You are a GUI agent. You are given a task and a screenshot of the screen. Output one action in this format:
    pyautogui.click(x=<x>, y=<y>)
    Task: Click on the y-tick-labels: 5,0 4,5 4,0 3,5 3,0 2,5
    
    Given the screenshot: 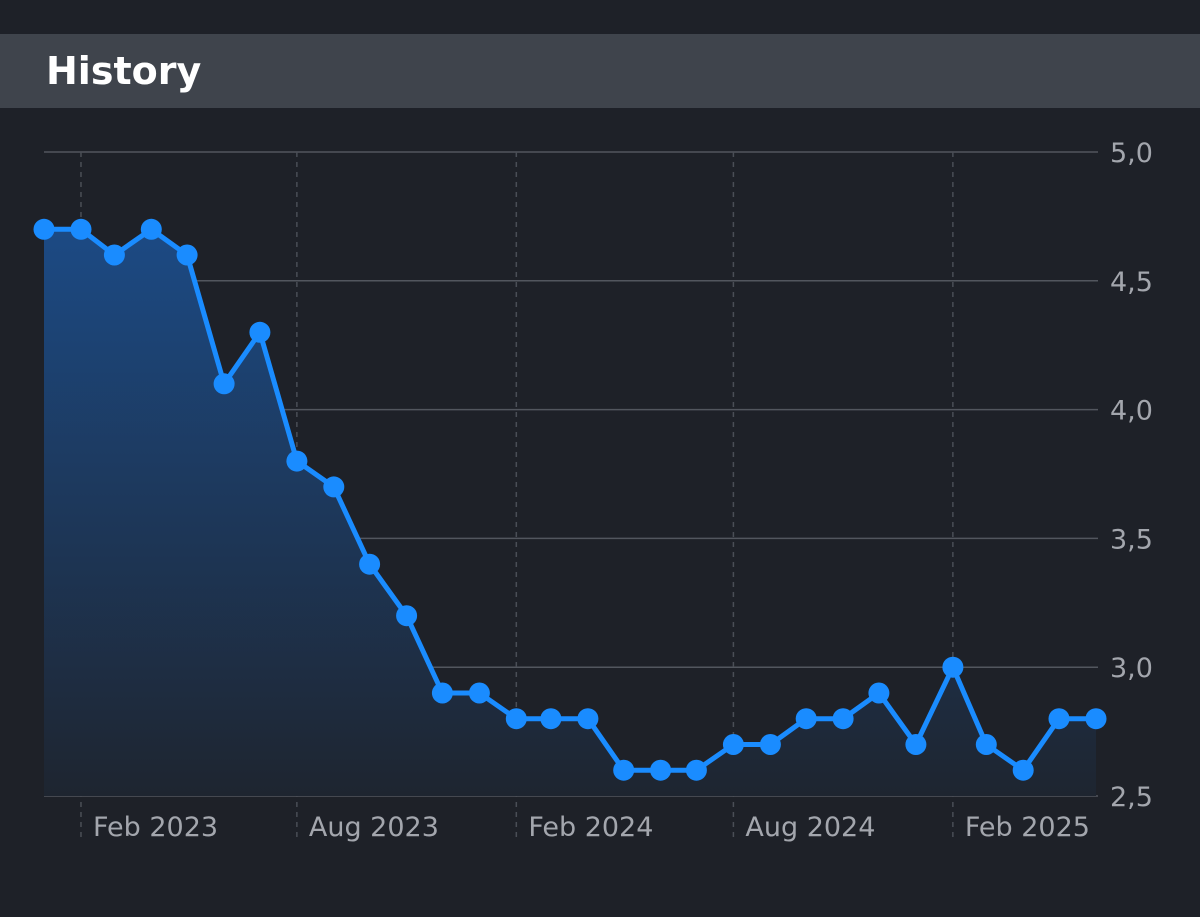 What is the action you would take?
    pyautogui.click(x=1131, y=475)
    